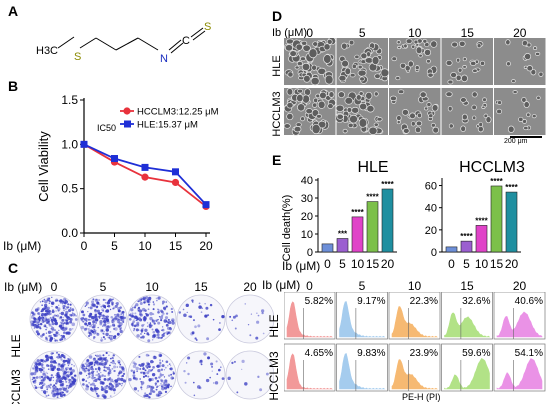 The width and height of the screenshot is (550, 409). What do you see at coordinates (343, 234) in the screenshot?
I see `significance-marker: ***` at bounding box center [343, 234].